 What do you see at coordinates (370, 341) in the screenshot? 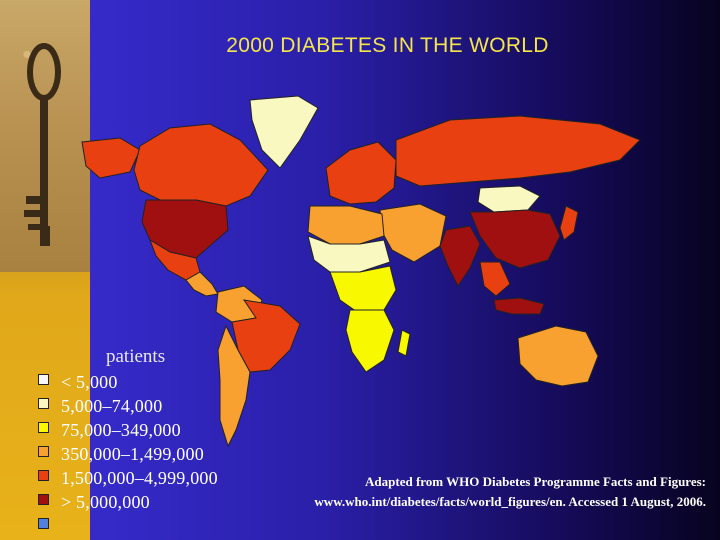
I see `map-region-southern-africa` at bounding box center [370, 341].